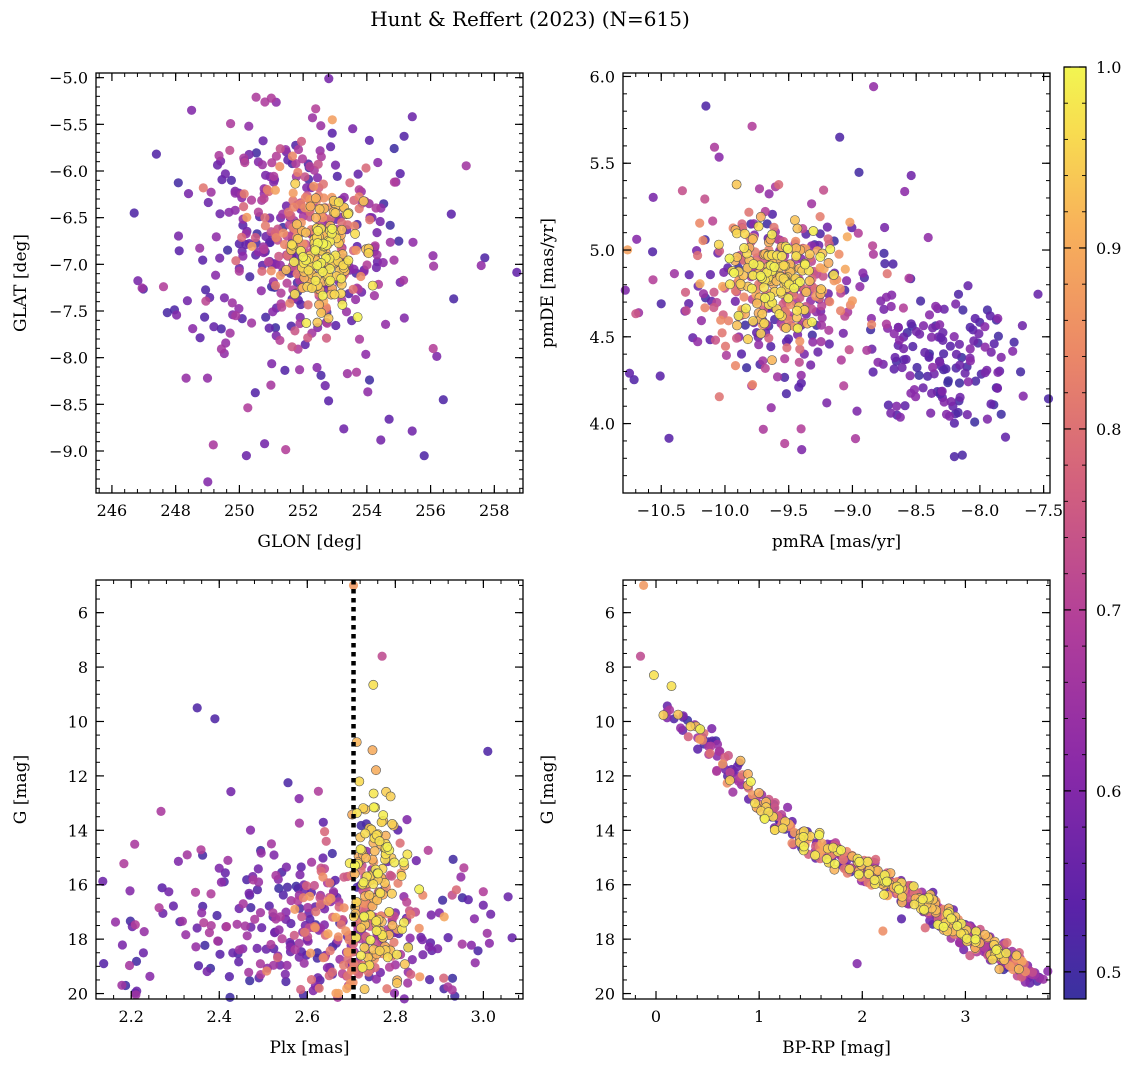 This screenshot has height=1067, width=1136. Describe the element at coordinates (68, 124) in the screenshot. I see `sky-y-tick-label: −5.5` at that location.